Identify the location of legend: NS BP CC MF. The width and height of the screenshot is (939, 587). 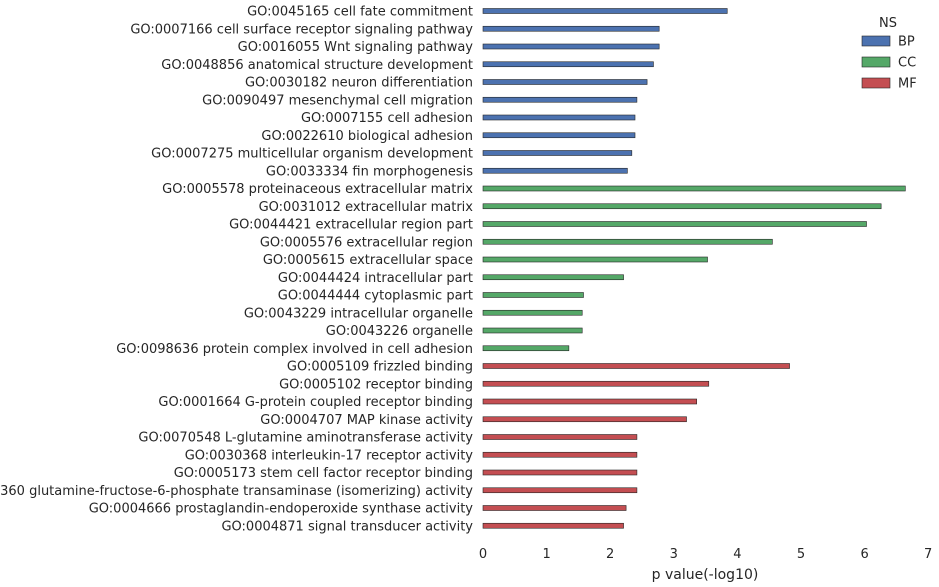
(889, 54).